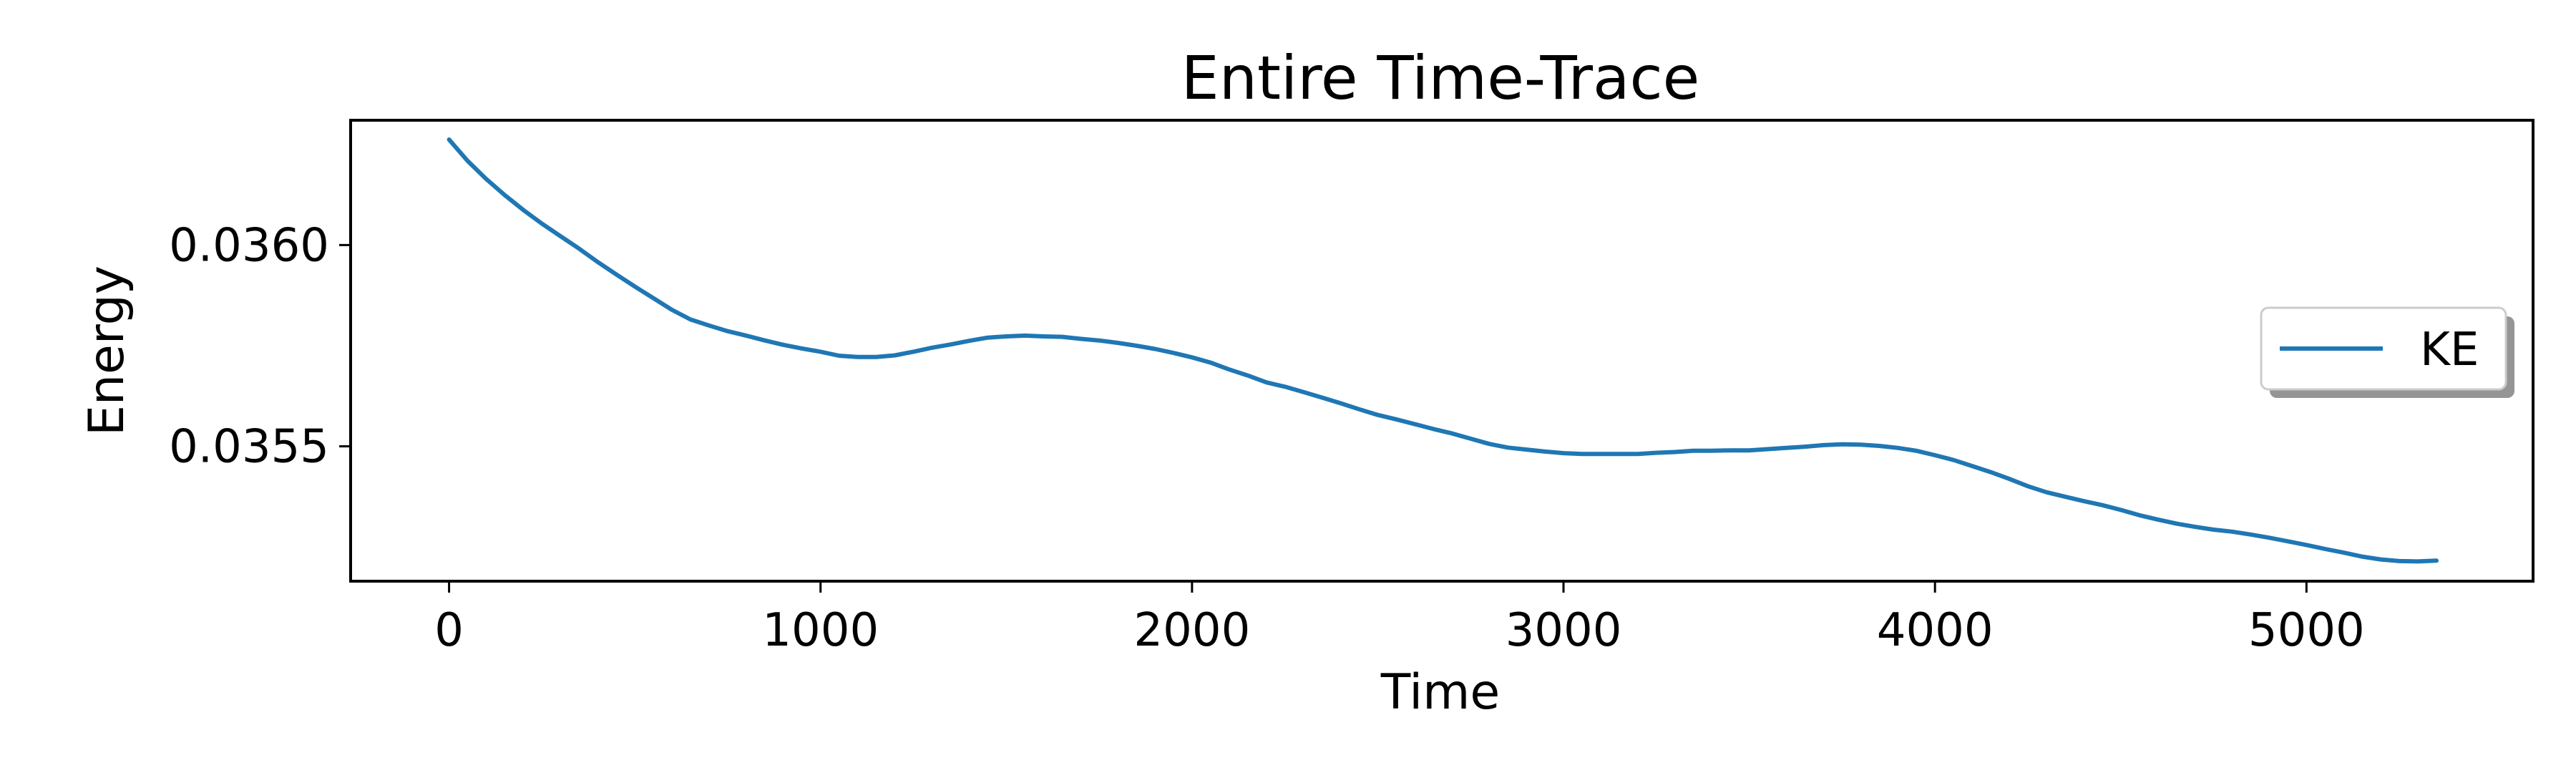 This screenshot has height=773, width=2576. Describe the element at coordinates (1399, 619) in the screenshot. I see `x-axis: 0 1000 2000 3000 4000 5000` at that location.